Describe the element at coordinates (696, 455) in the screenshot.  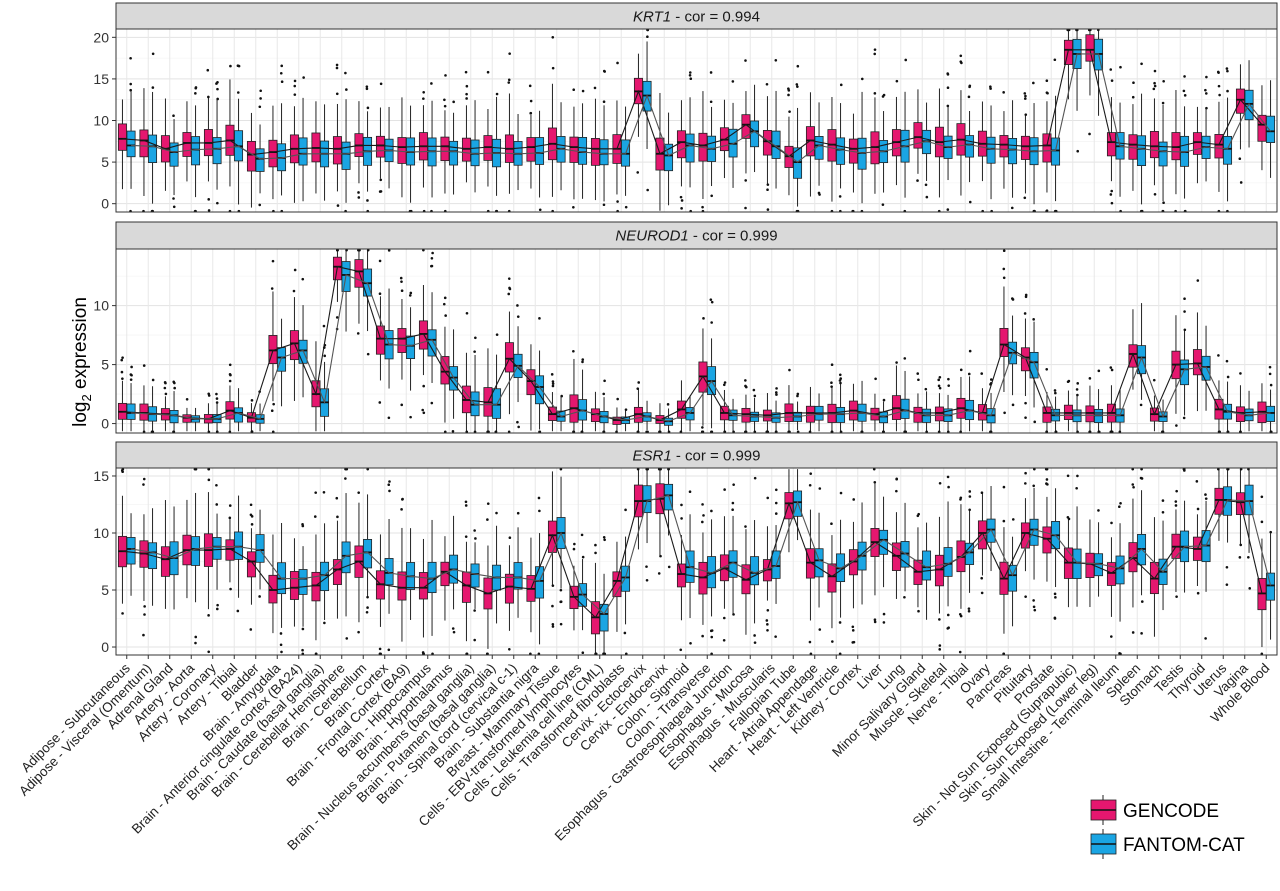
I see `panel-strip` at that location.